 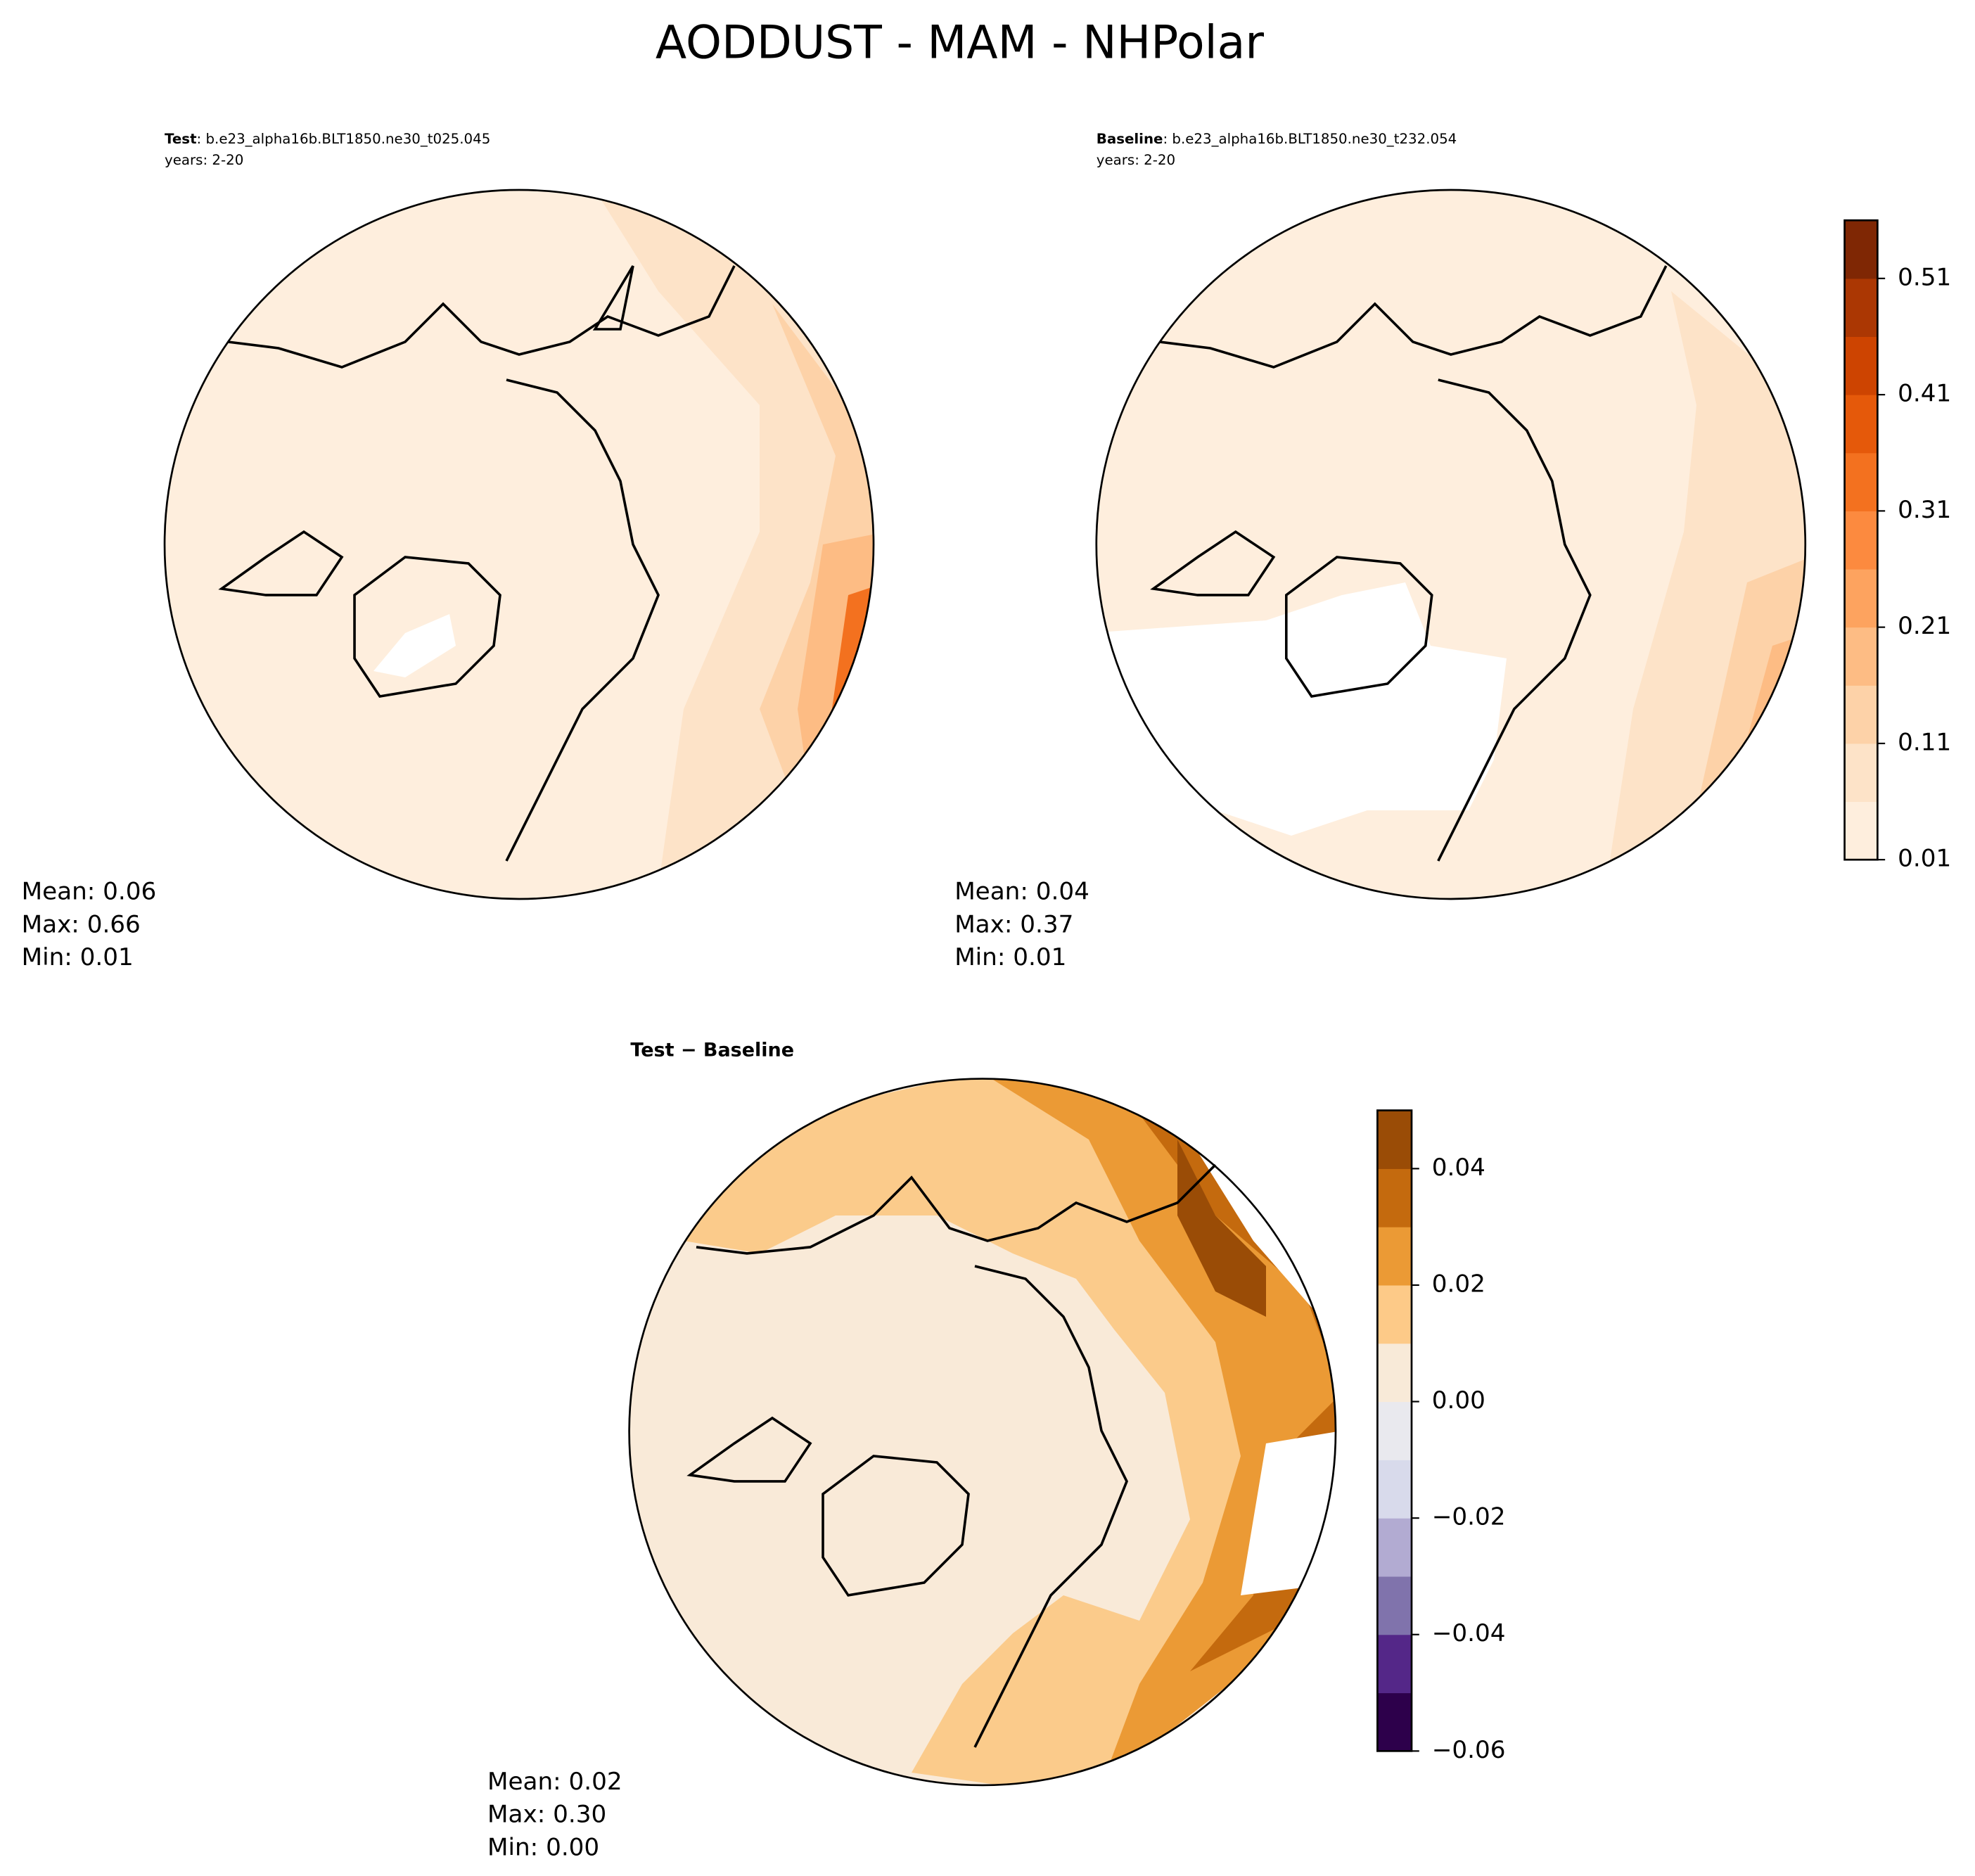 What do you see at coordinates (543, 1847) in the screenshot?
I see `stat: Min: 0.00` at bounding box center [543, 1847].